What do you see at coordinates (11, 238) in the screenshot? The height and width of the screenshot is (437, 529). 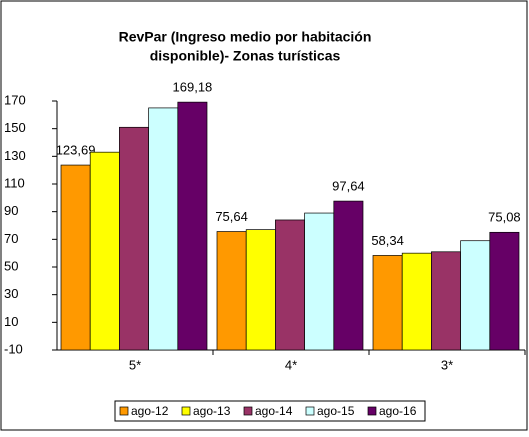 I see `y-tick-label: 70` at bounding box center [11, 238].